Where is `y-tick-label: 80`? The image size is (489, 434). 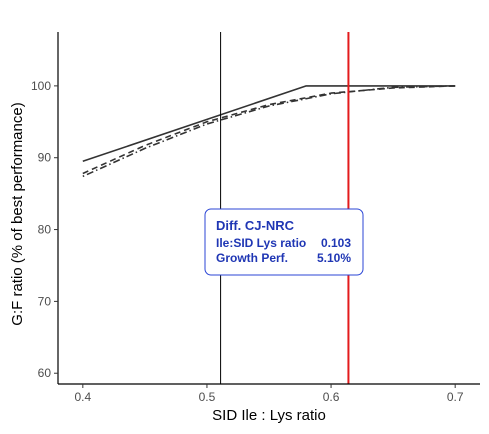
y-tick-label: 80 is located at coordinates (45, 230).